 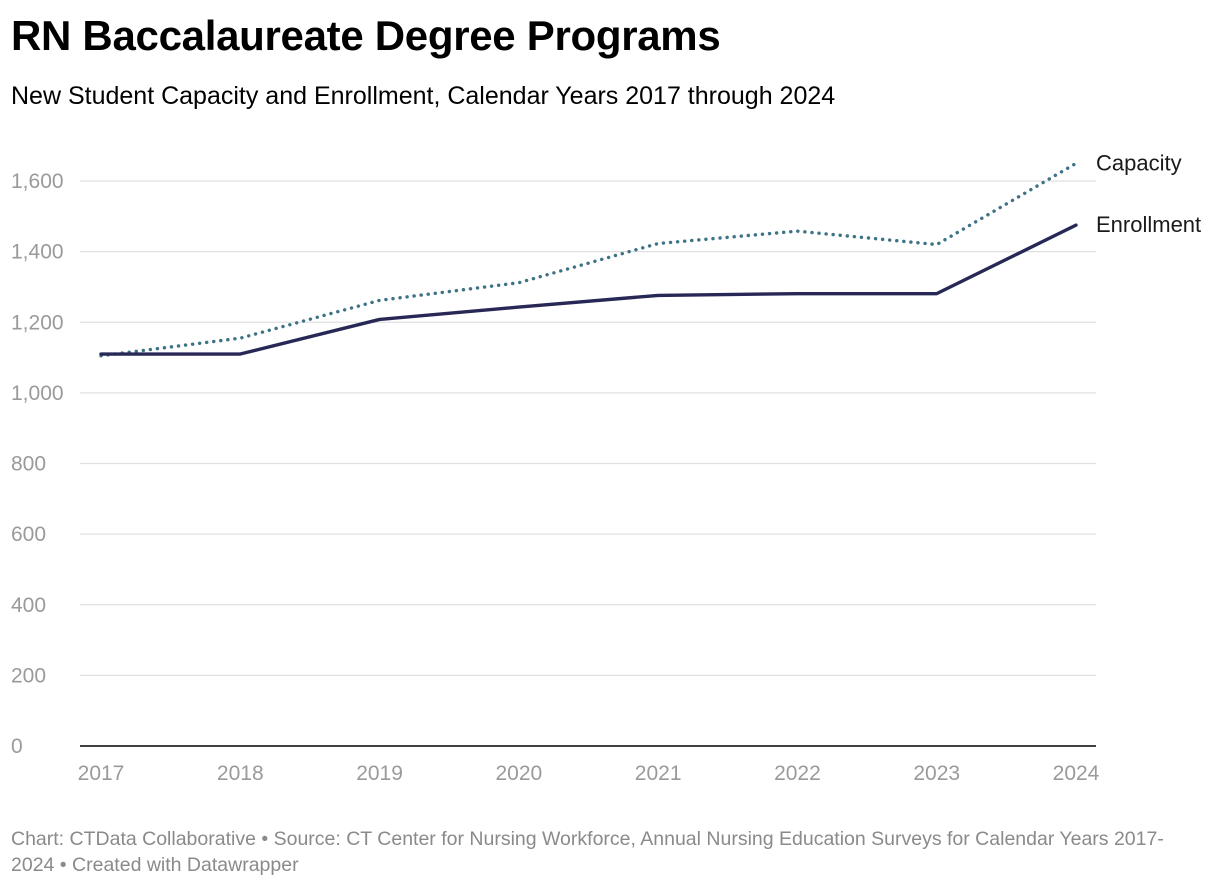 I want to click on y-tick-label: 400, so click(x=28, y=605).